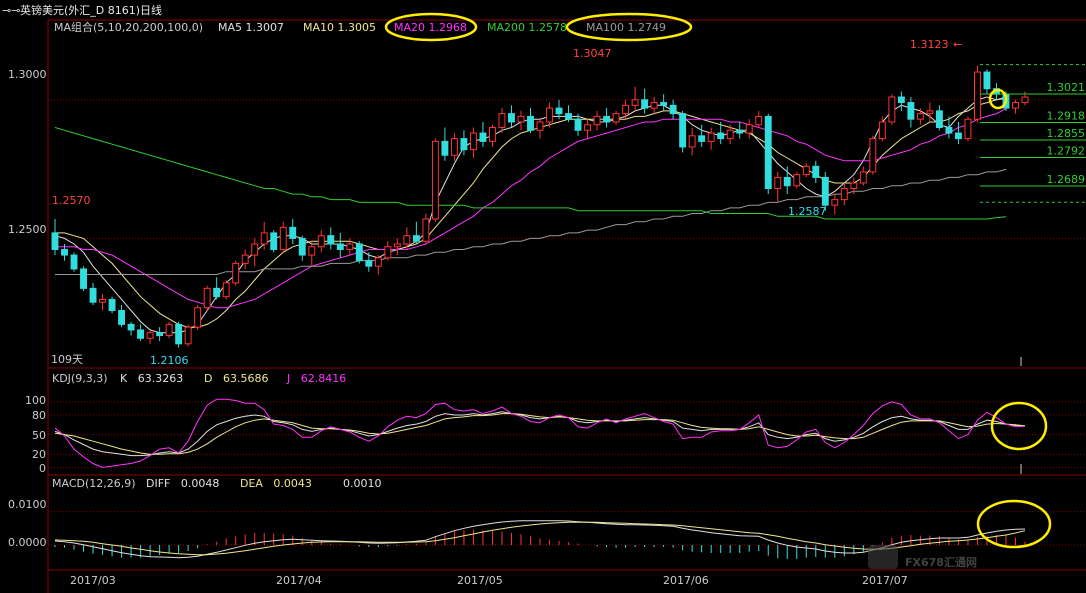 Image resolution: width=1086 pixels, height=593 pixels. I want to click on macd-tick: 0.0000, so click(27, 542).